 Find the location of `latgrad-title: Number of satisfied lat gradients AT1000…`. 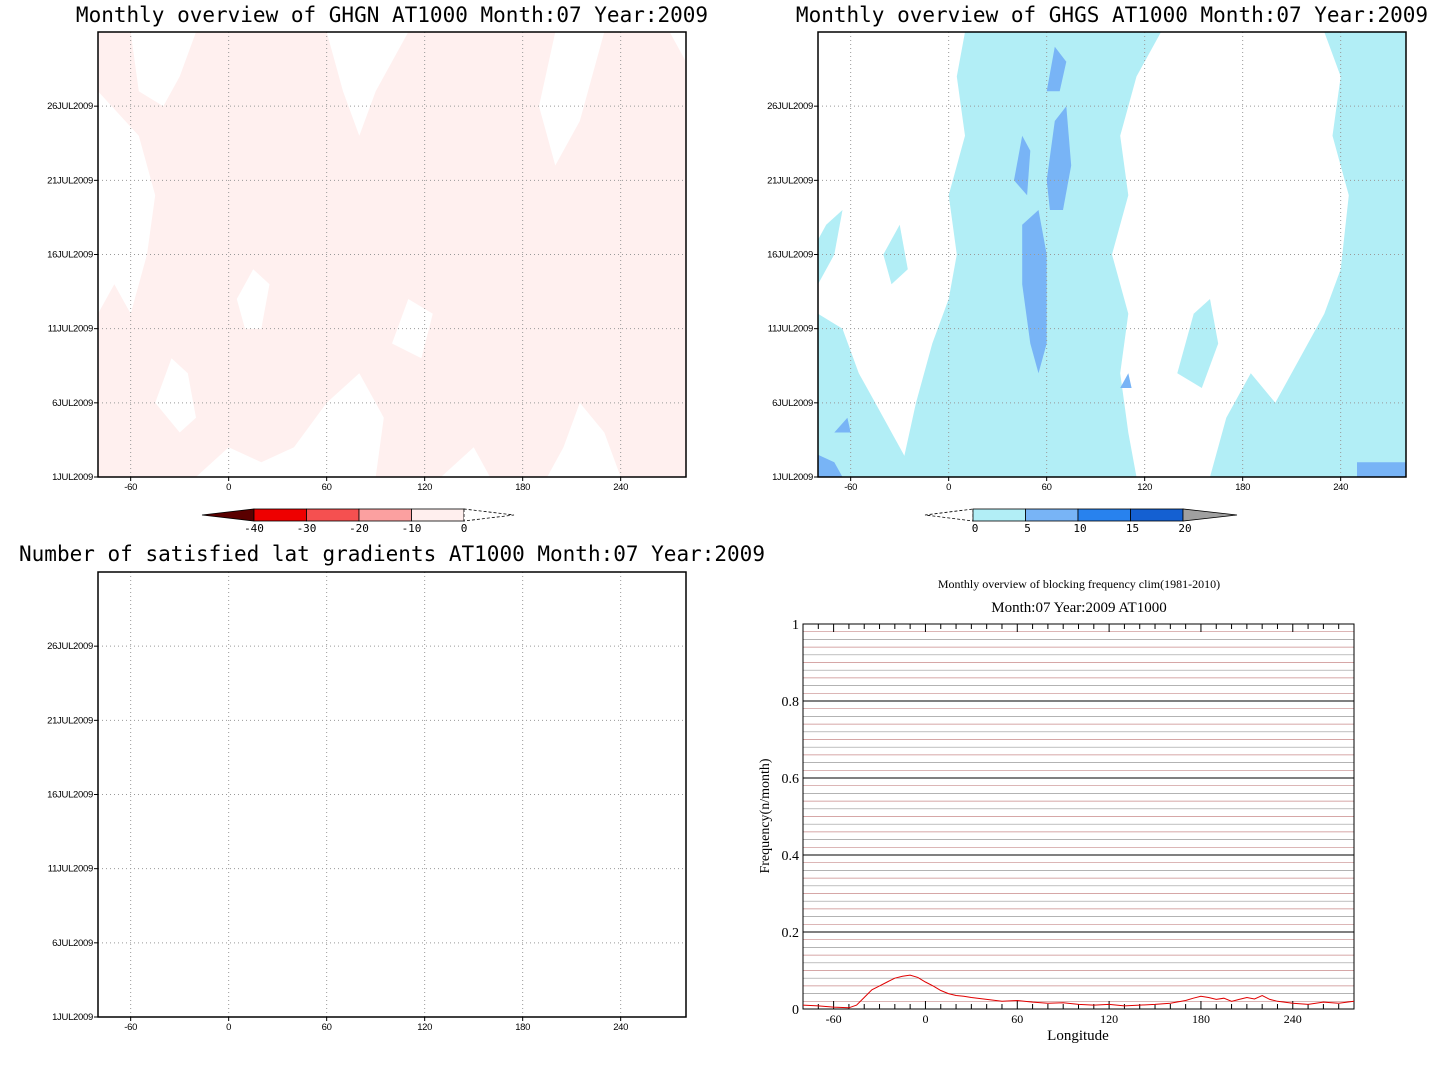

latgrad-title: Number of satisfied lat gradients AT1000… is located at coordinates (392, 554).